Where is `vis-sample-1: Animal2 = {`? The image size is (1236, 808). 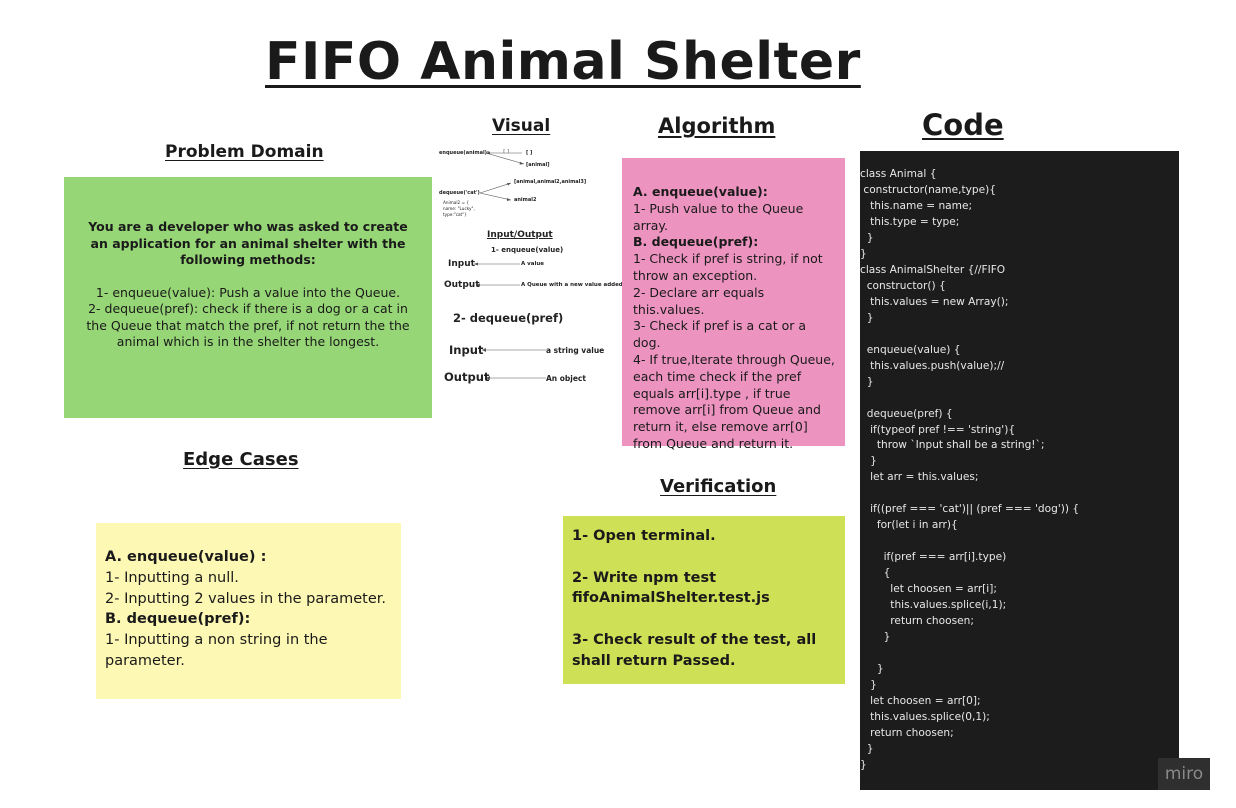 vis-sample-1: Animal2 = { is located at coordinates (456, 202).